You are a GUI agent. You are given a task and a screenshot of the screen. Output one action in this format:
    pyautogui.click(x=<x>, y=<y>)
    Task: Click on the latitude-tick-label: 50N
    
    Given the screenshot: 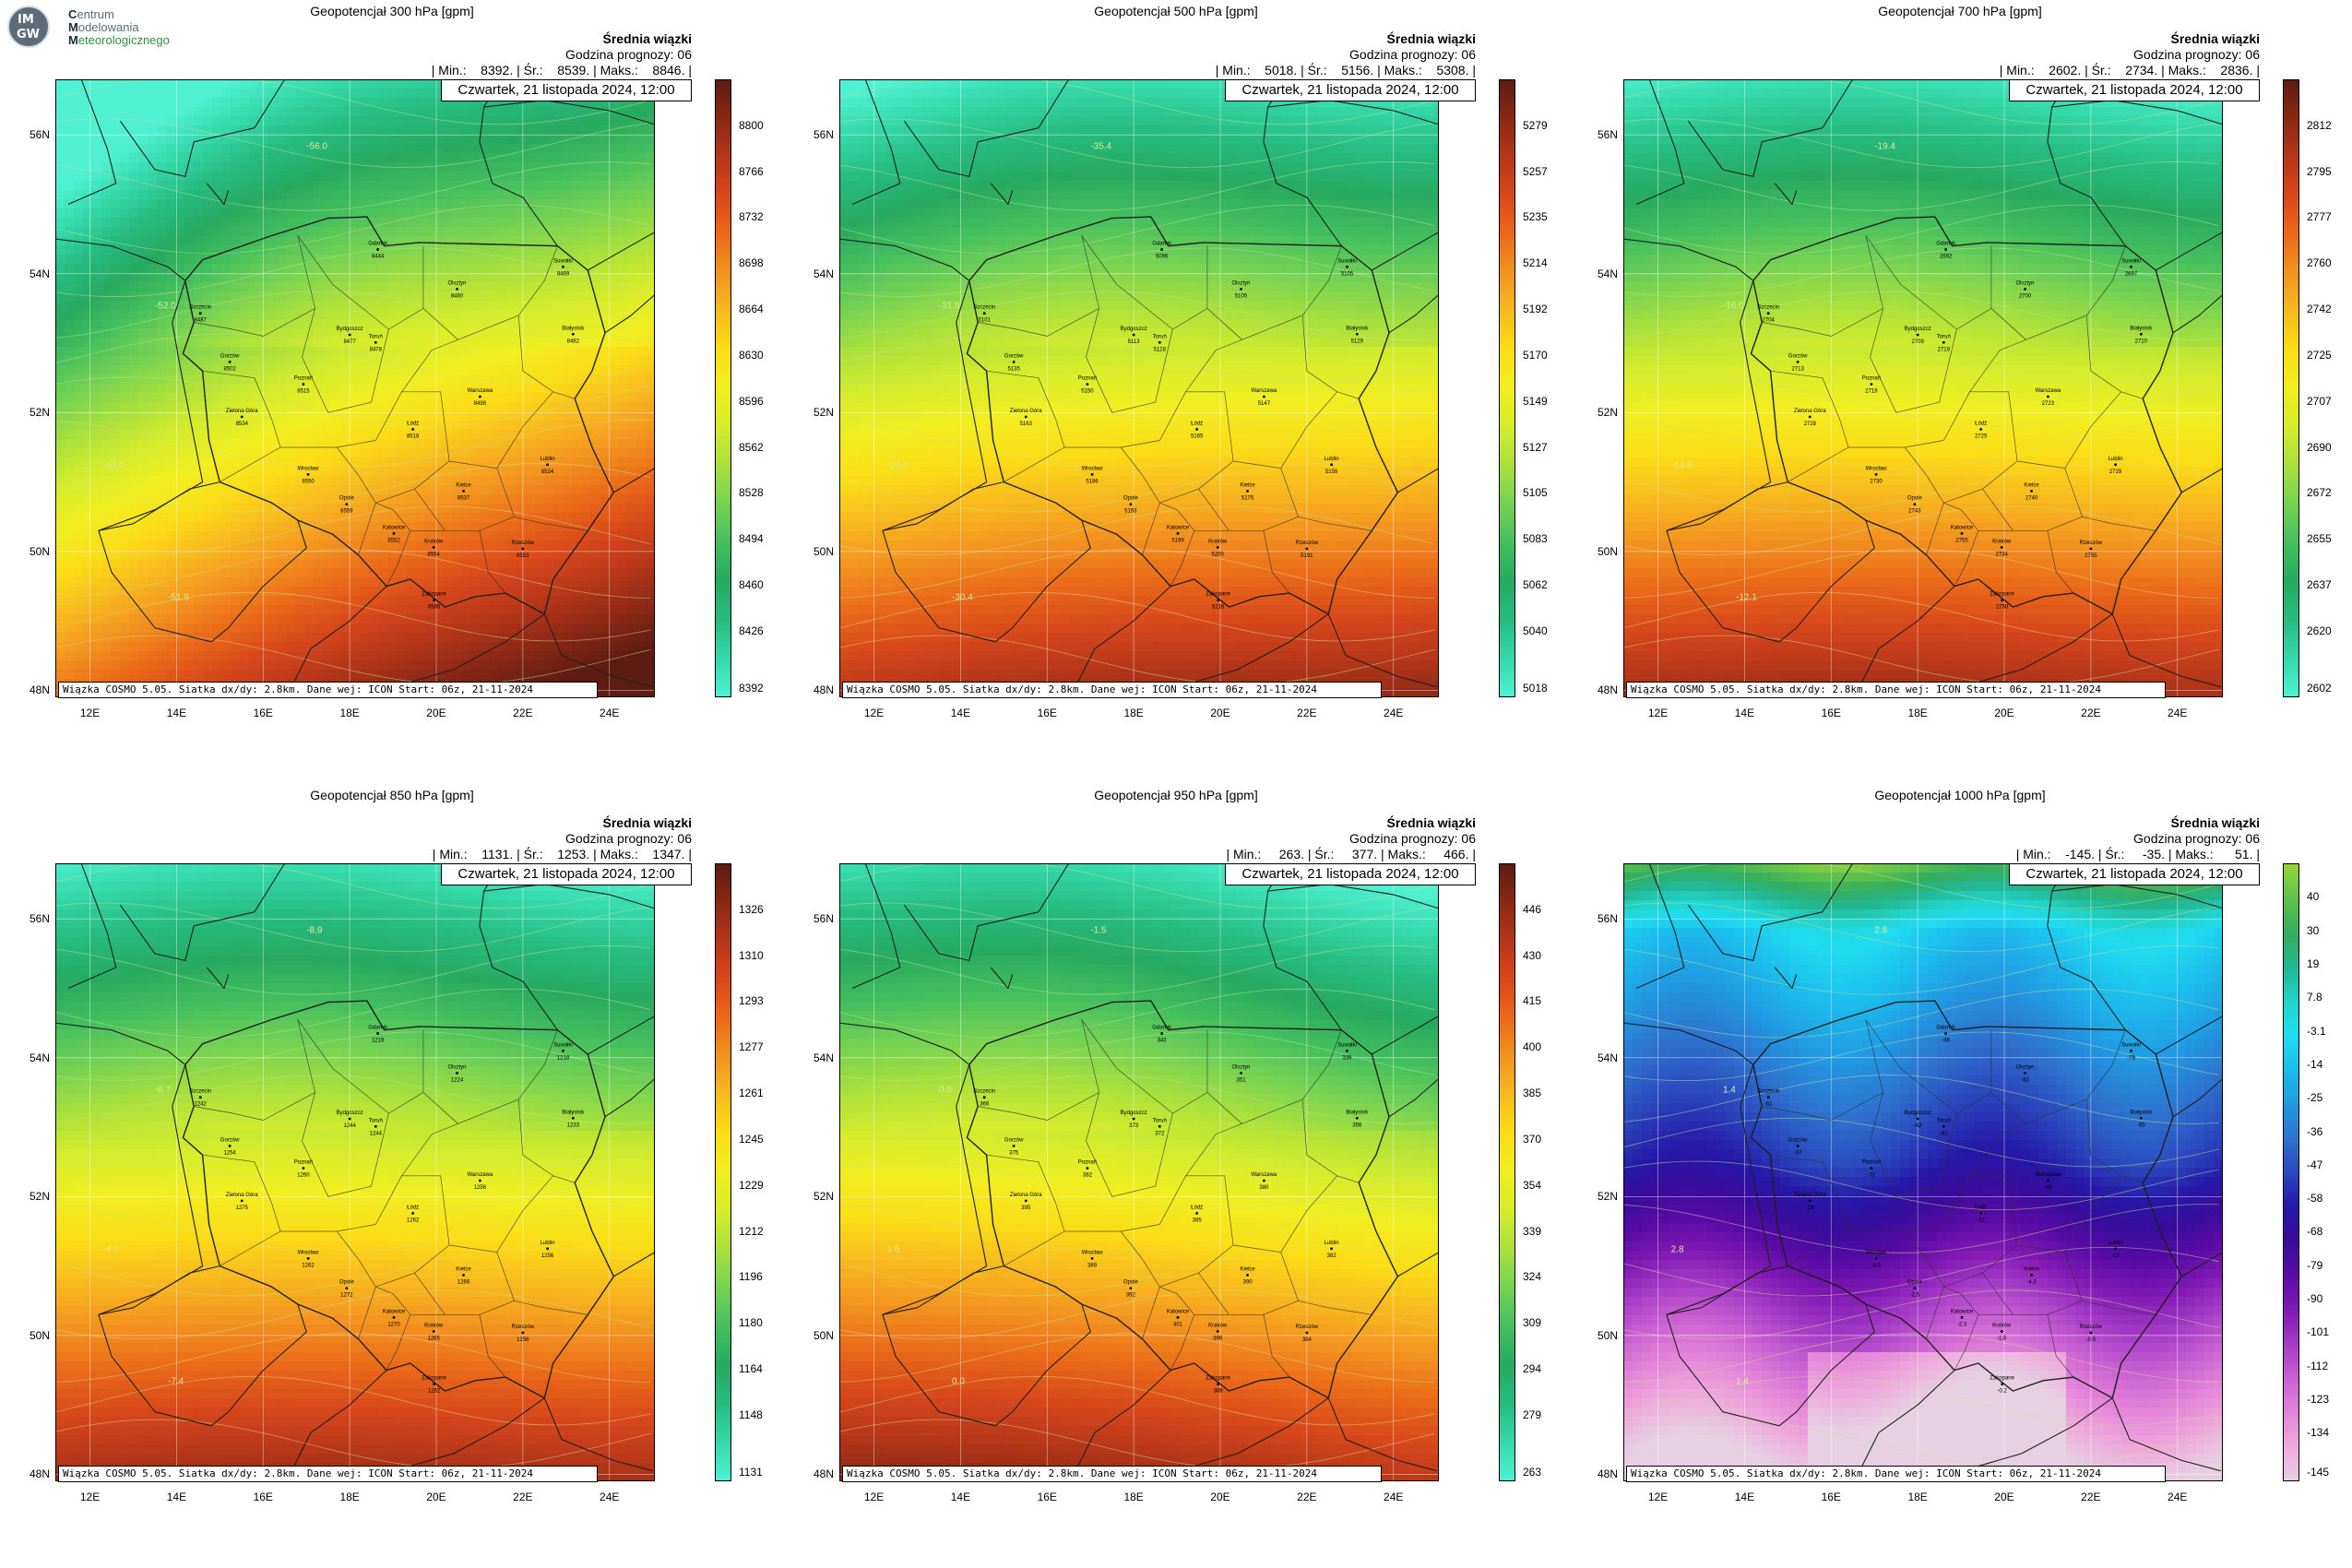 What is the action you would take?
    pyautogui.click(x=812, y=1335)
    